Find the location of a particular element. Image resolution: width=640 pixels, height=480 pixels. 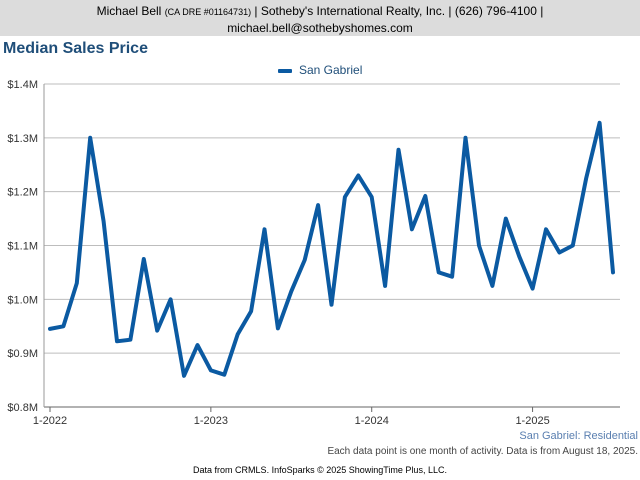

chart-legend: San Gabriel is located at coordinates (320, 70).